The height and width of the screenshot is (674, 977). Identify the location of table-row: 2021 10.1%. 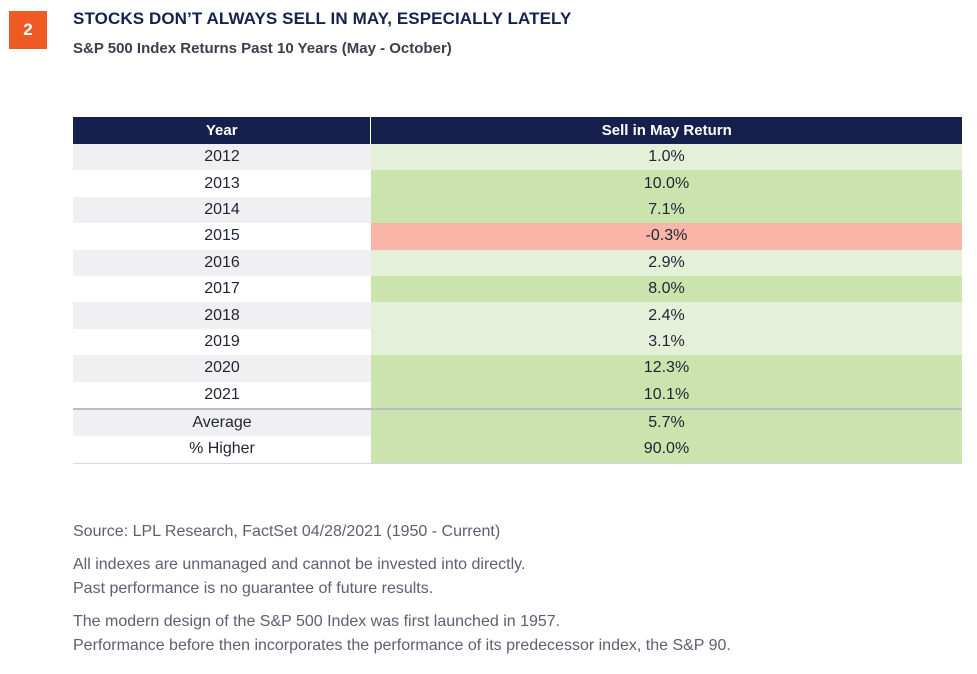
(517, 395).